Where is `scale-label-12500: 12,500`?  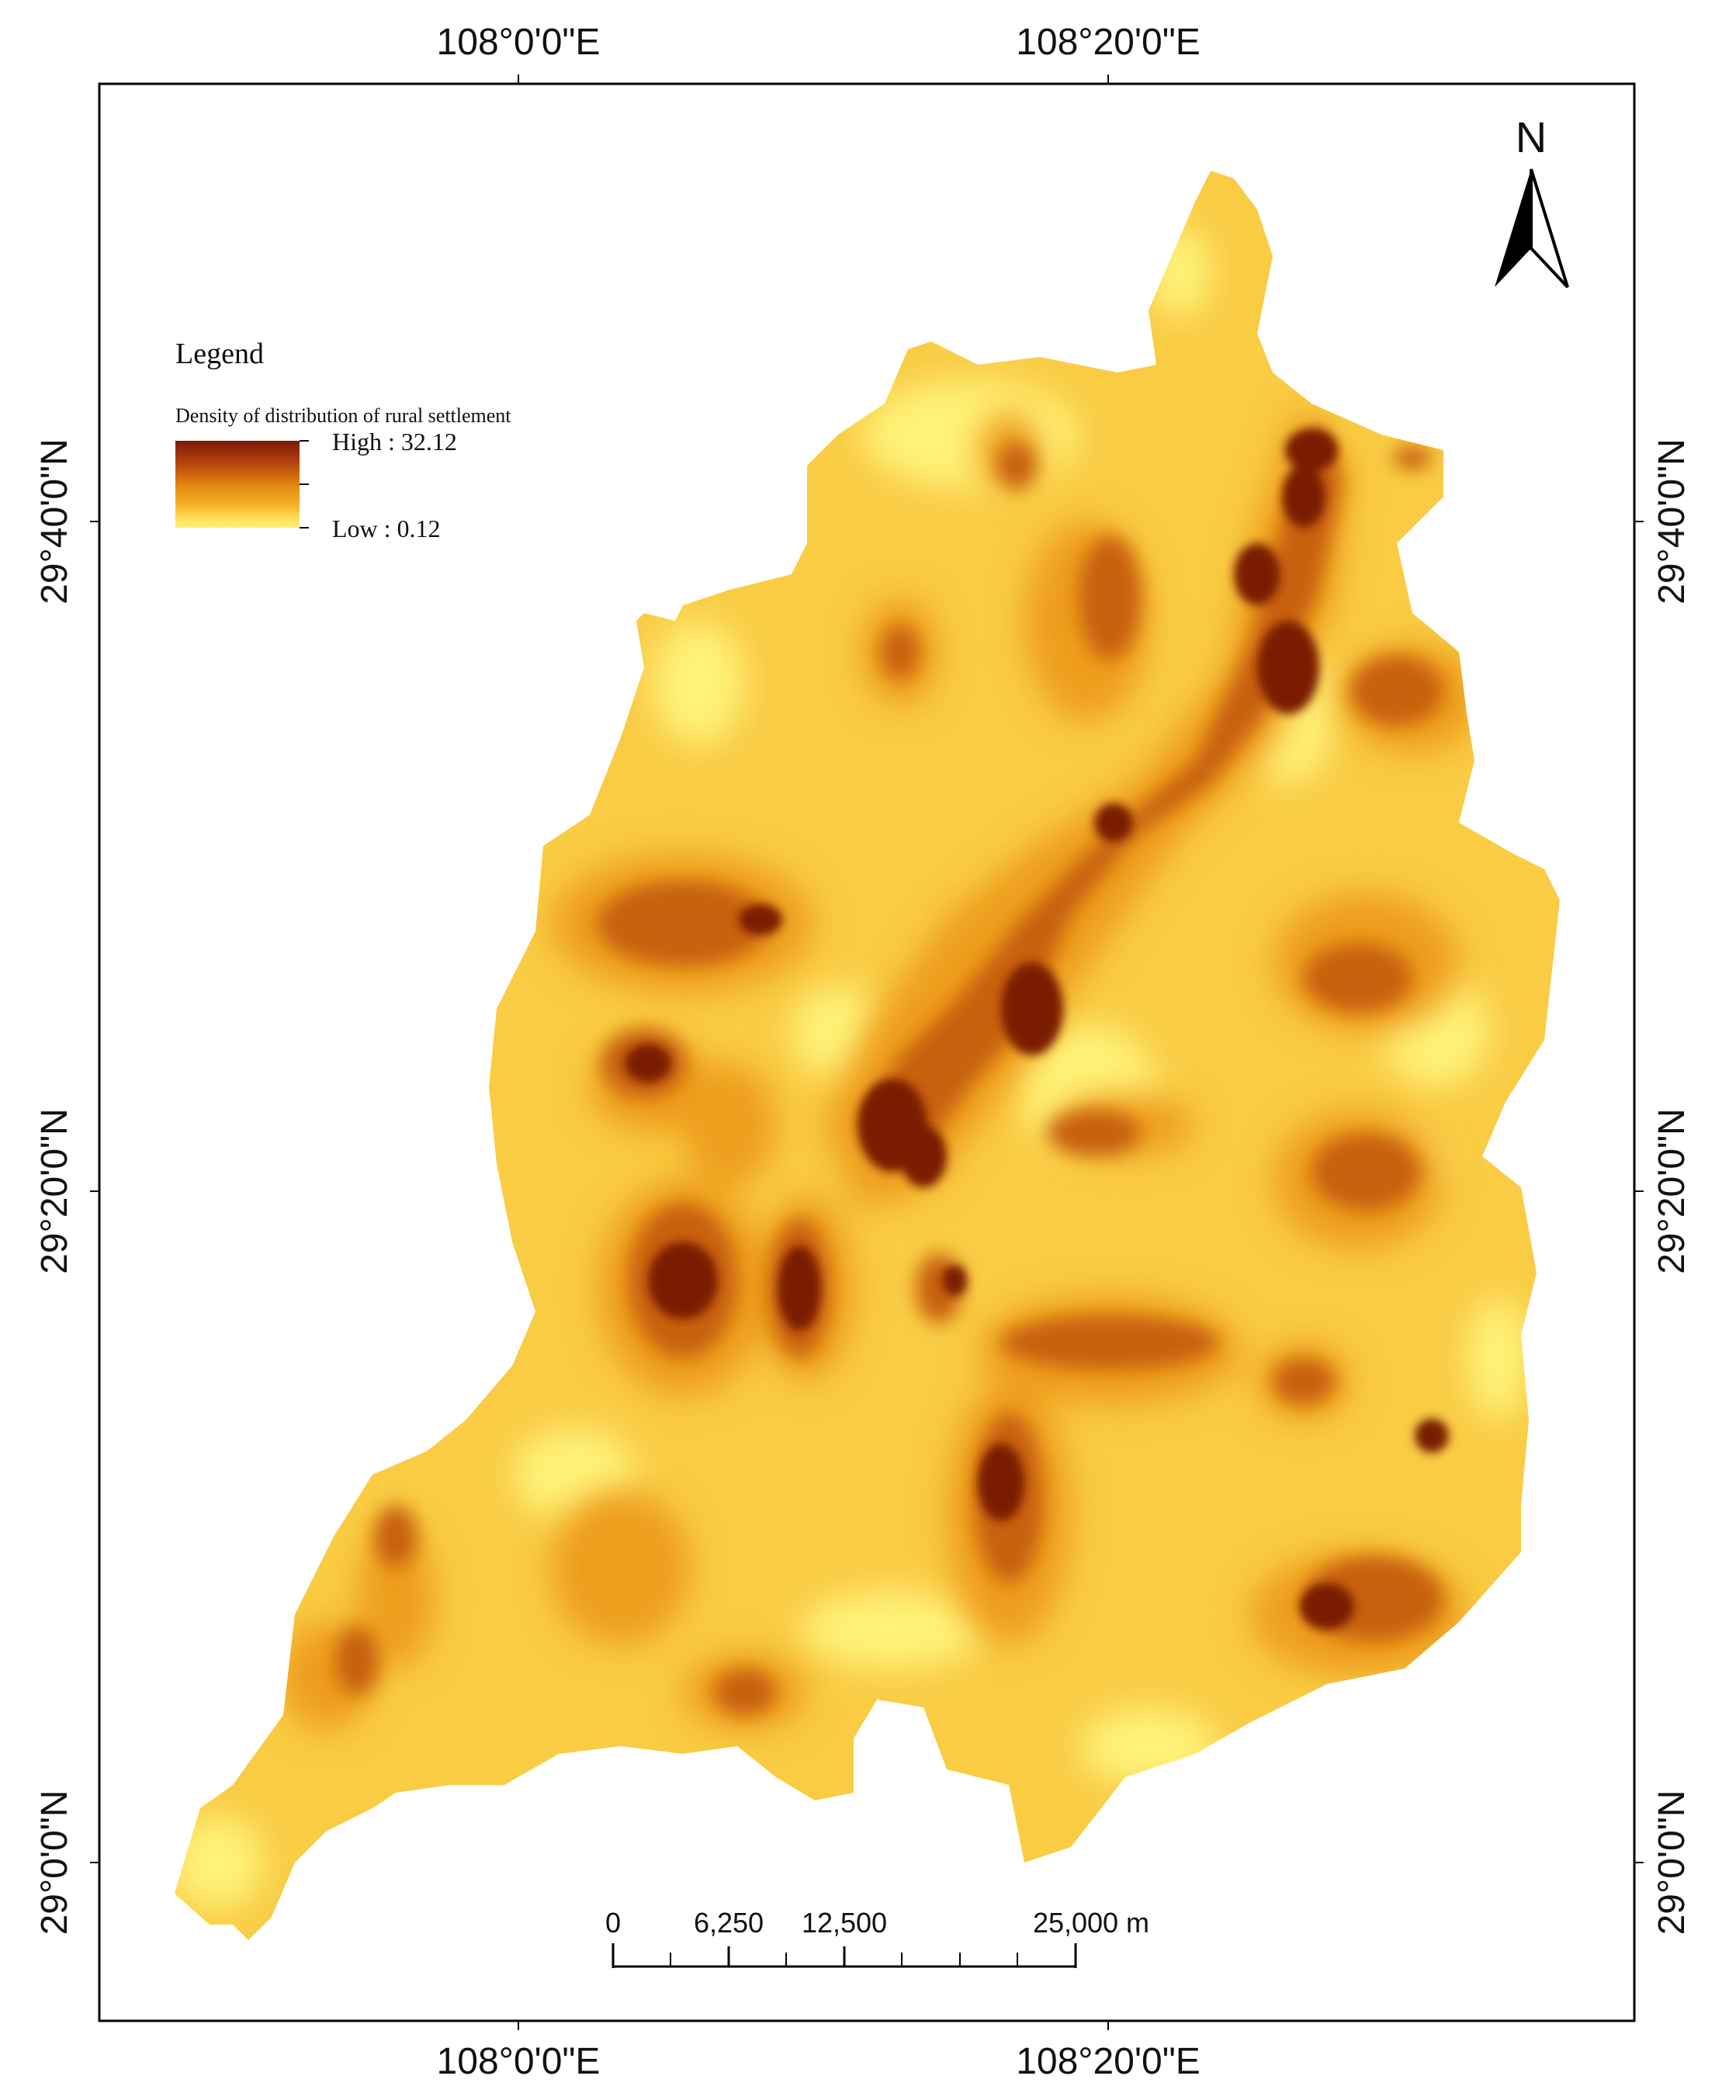
scale-label-12500: 12,500 is located at coordinates (844, 1923).